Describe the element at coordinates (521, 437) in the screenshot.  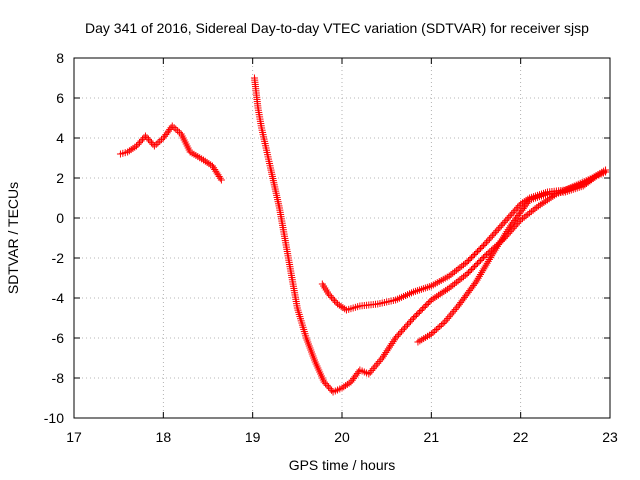
I see `x-tick-label: 22` at that location.